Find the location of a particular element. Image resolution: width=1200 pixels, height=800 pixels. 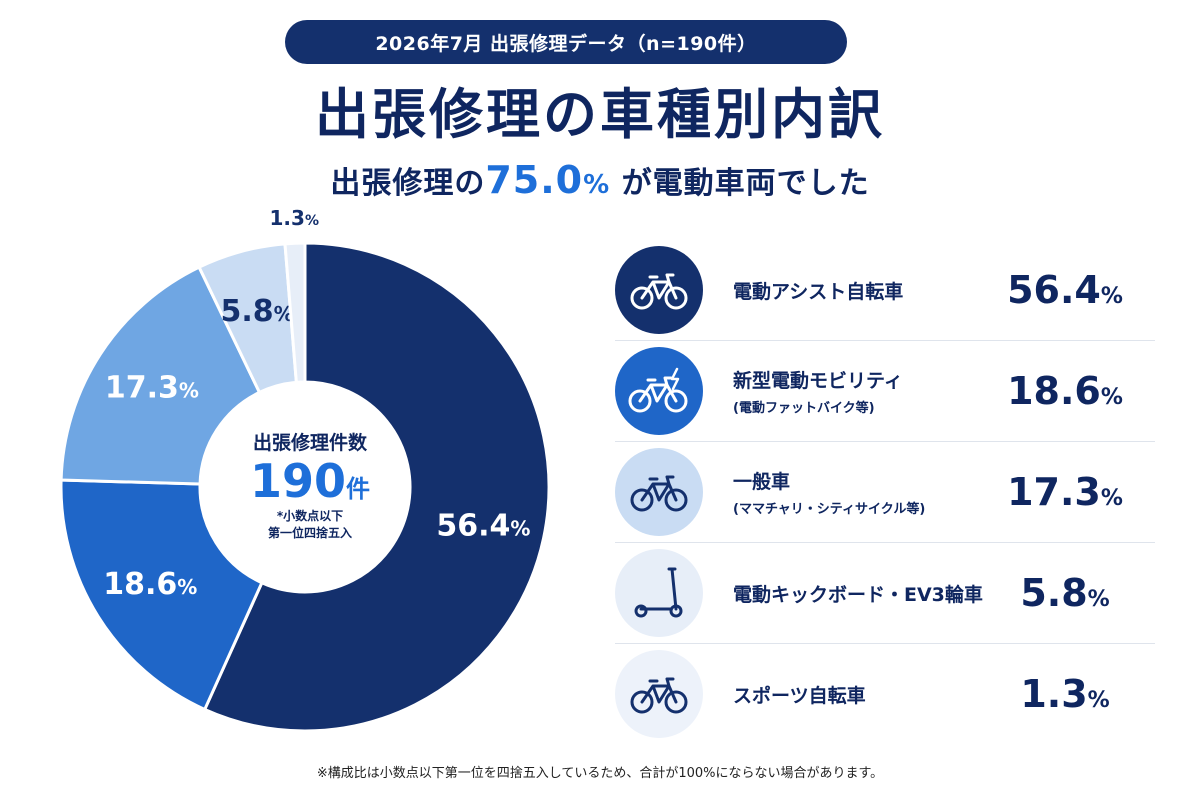

donut-center-label: 出張修理件数 190件 *小数点以下 第一位四捨五入 is located at coordinates (310, 484).